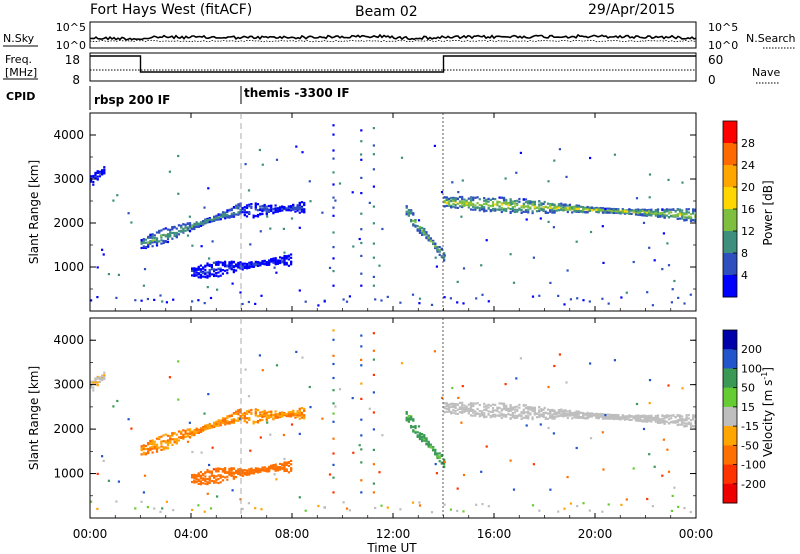  Describe the element at coordinates (744, 253) in the screenshot. I see `colorbar-tick-label: 8` at that location.